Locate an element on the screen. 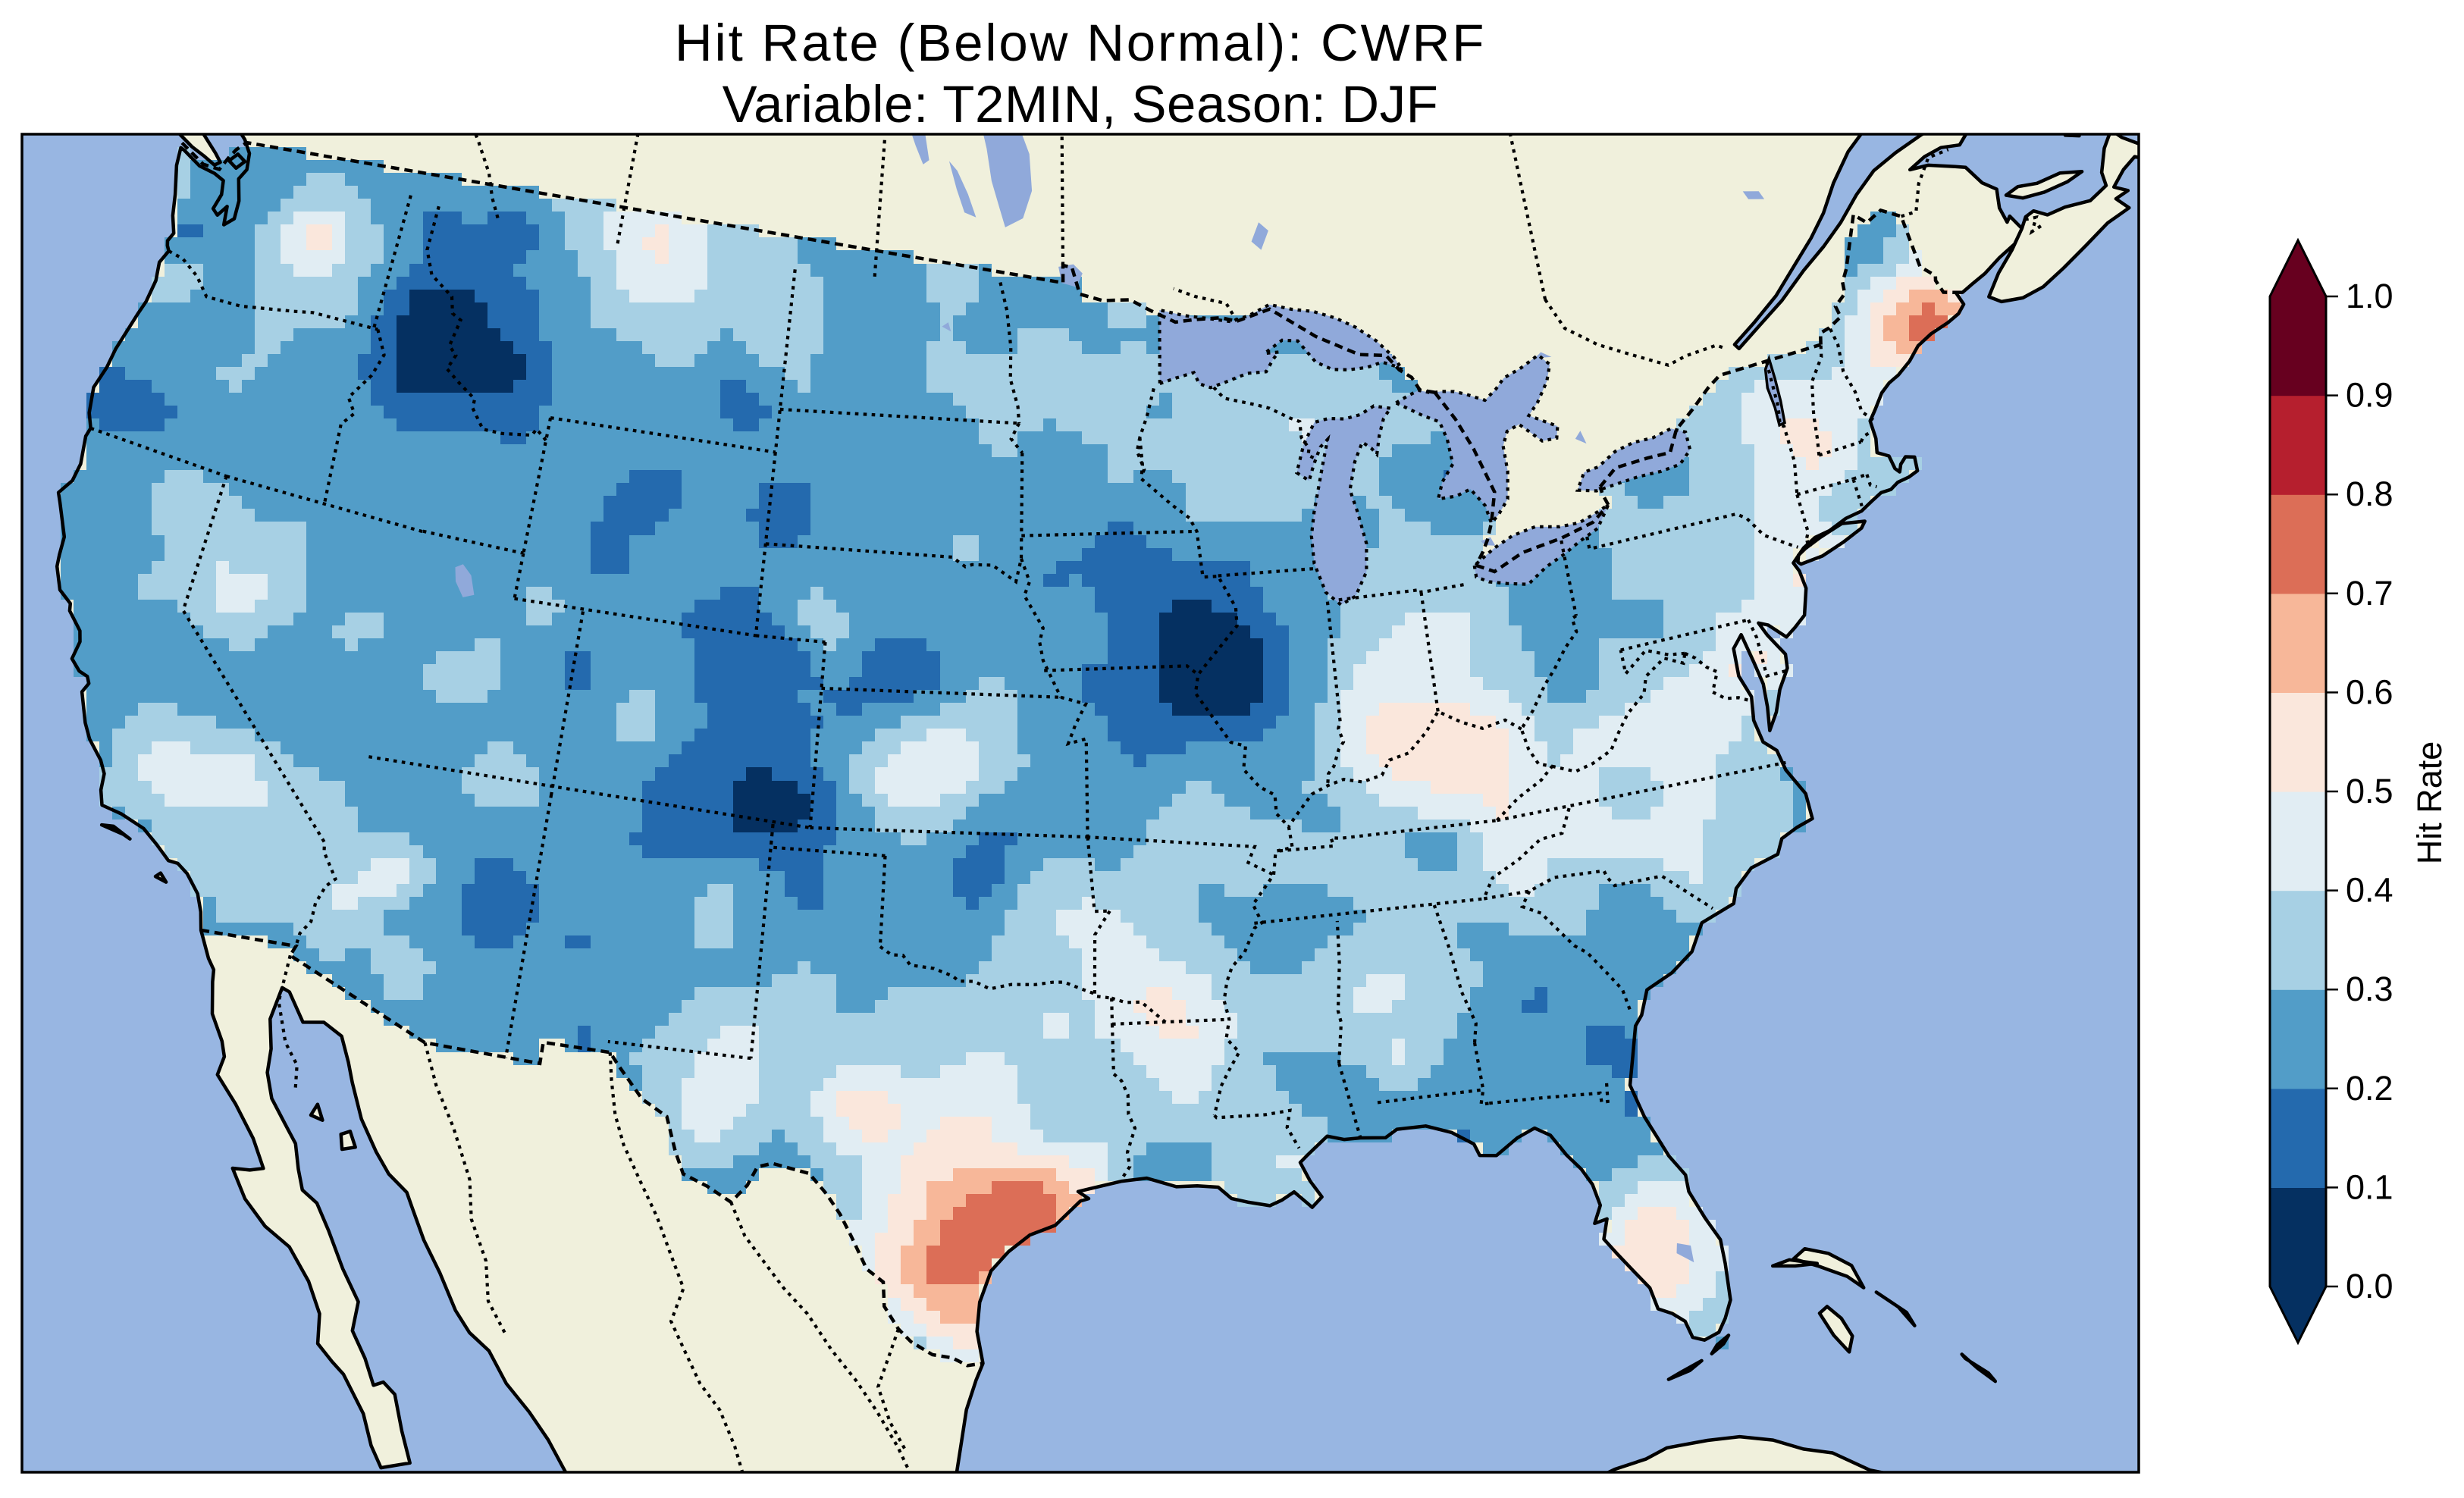  svg-text: 1.0 is located at coordinates (2370, 296).